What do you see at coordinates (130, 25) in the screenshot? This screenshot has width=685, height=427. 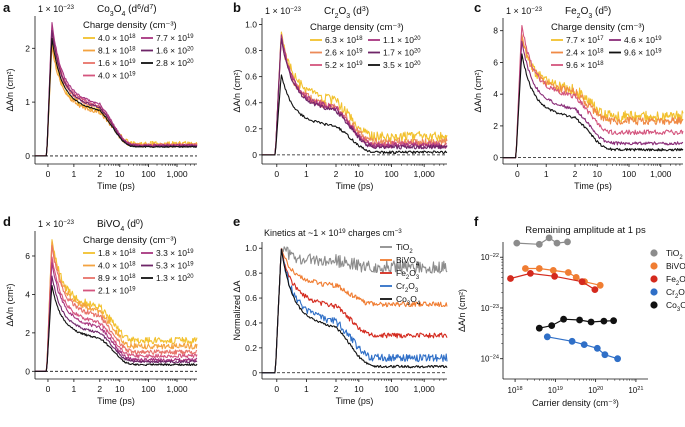 I see `legend-title-text: Charge density (cm⁻³)` at bounding box center [130, 25].